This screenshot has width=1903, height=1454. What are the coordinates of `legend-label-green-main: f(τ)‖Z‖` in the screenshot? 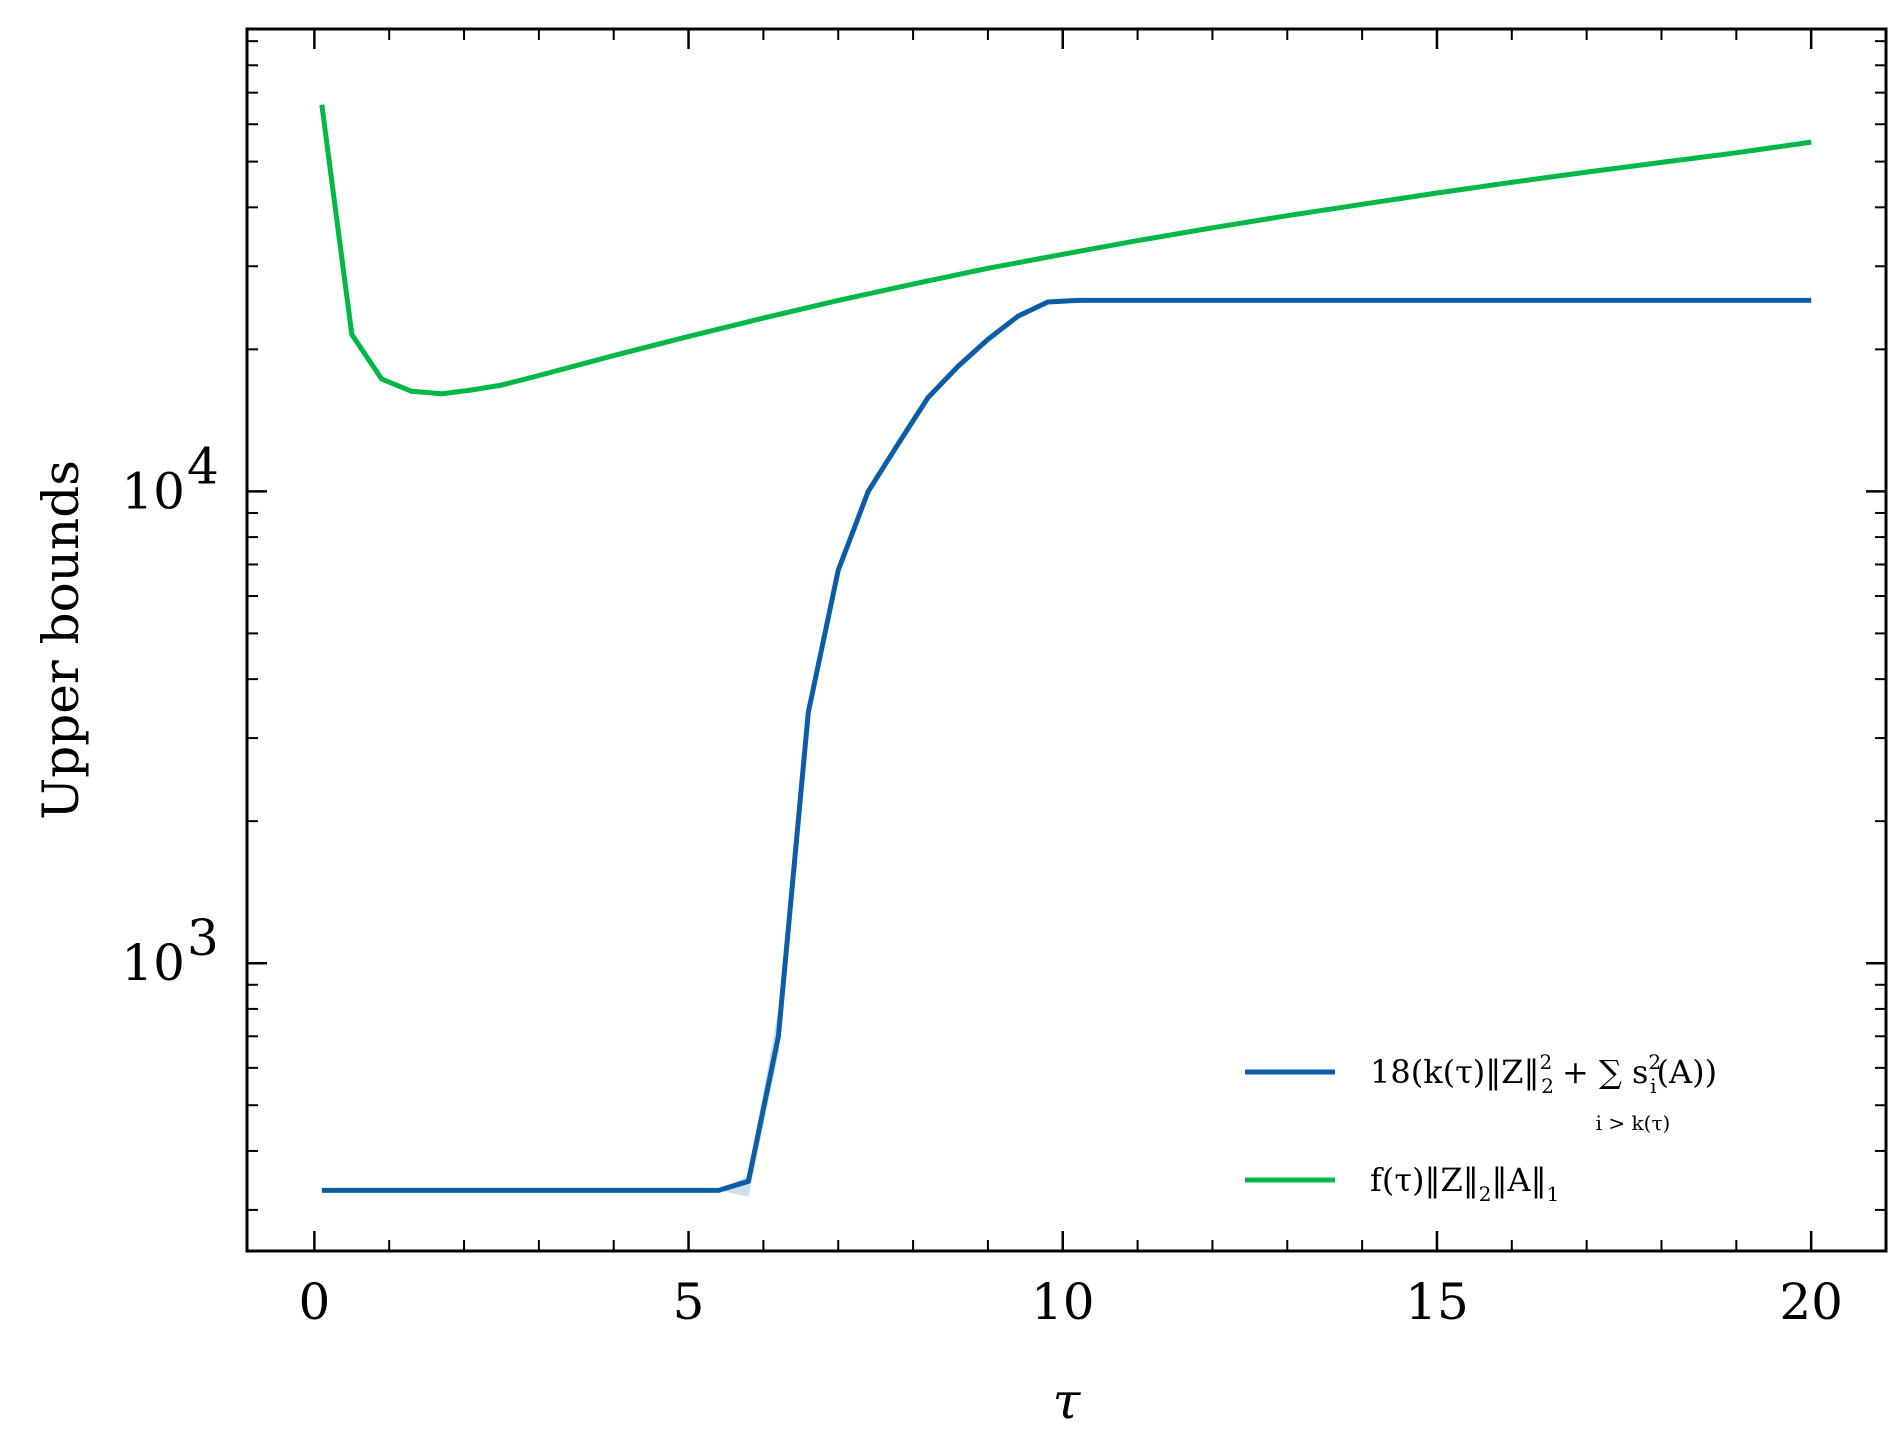 It's located at (1424, 1180).